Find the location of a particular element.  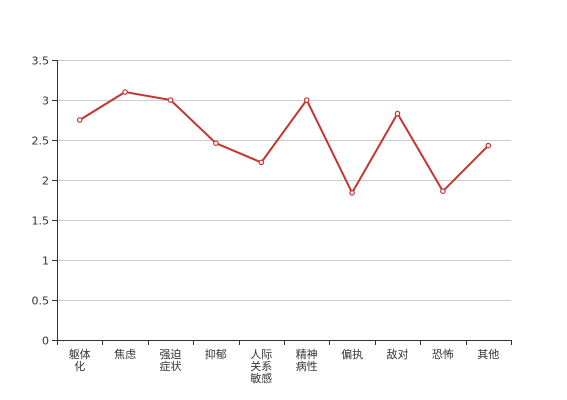

y-tick-label: 2 is located at coordinates (45, 181).